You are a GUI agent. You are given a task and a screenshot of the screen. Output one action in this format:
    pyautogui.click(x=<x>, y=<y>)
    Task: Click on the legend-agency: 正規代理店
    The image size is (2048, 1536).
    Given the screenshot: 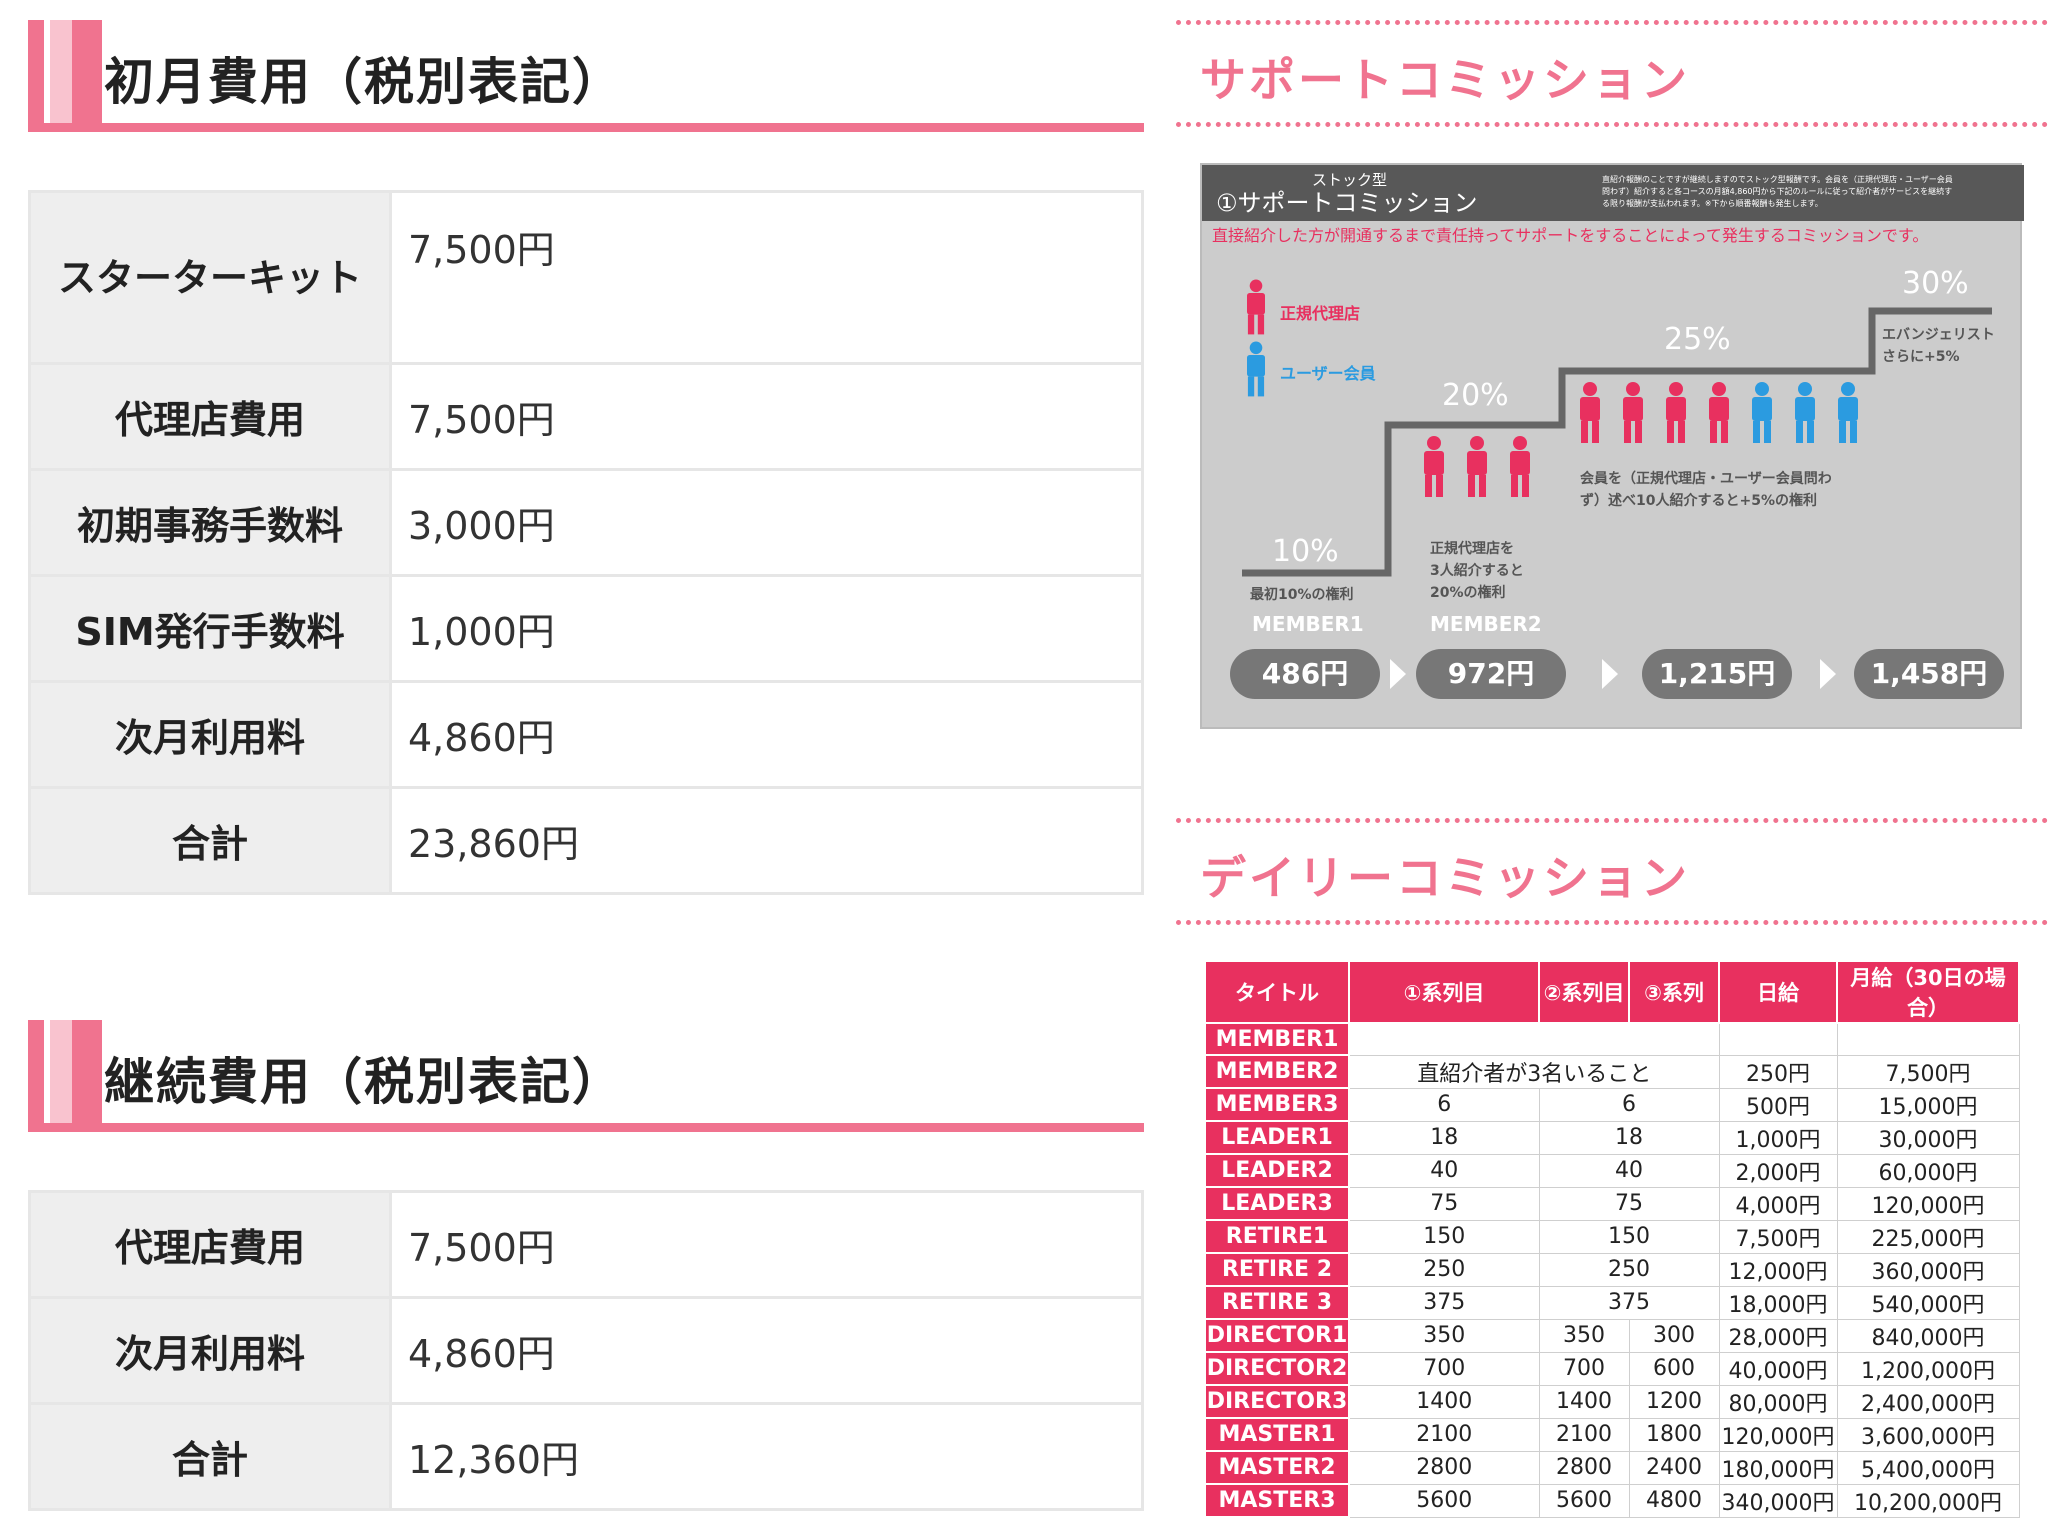 What is the action you would take?
    pyautogui.click(x=1320, y=313)
    